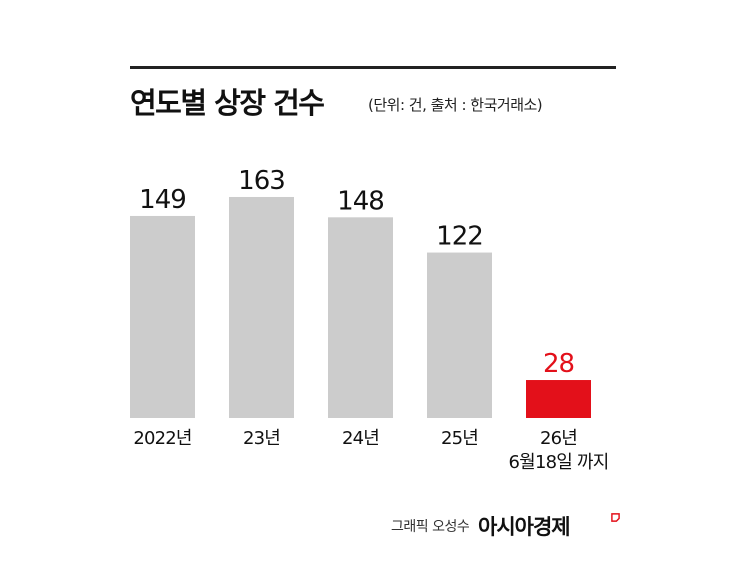 This screenshot has width=745, height=565. I want to click on brand-logo: 아시아경제, so click(524, 527).